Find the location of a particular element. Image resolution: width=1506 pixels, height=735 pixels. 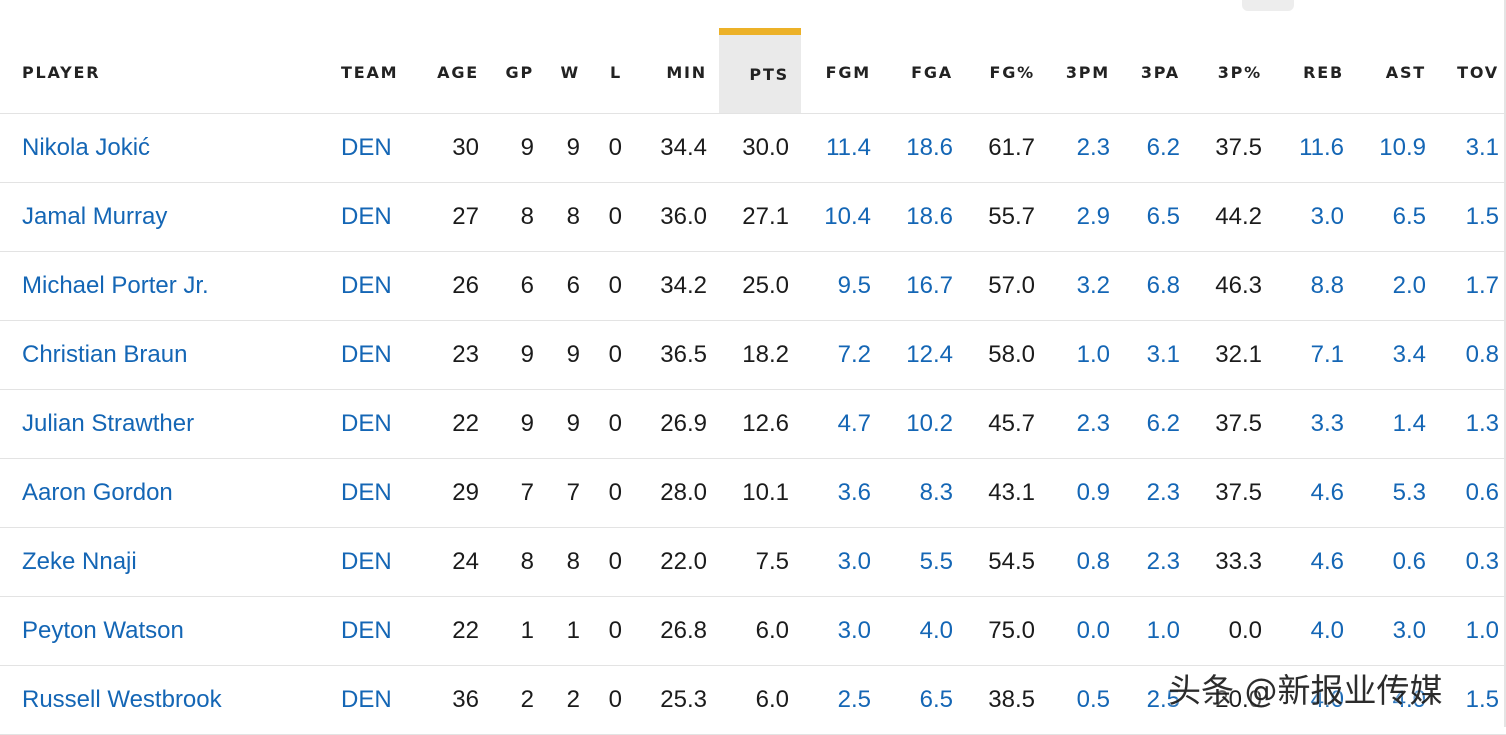

column-header-reb: REB is located at coordinates (1315, 72).